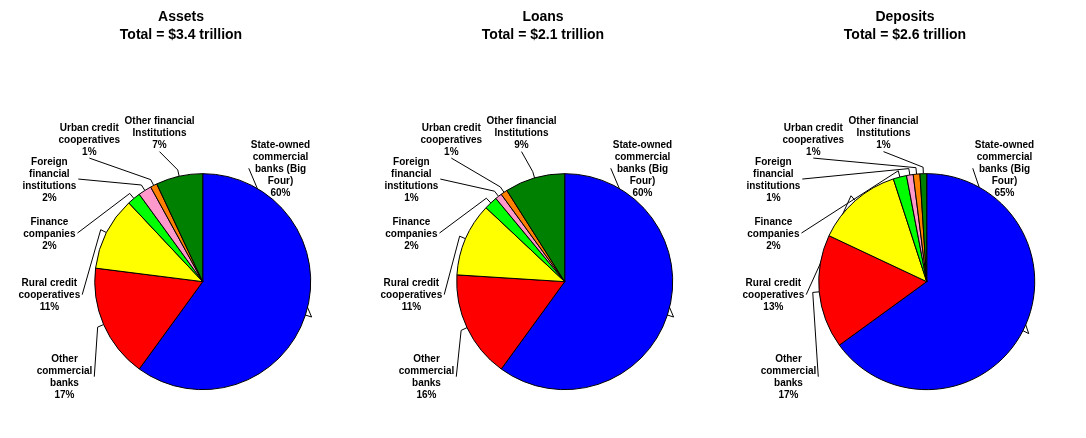 This screenshot has width=1086, height=438. I want to click on chart-subtitle: Total = $2.6 trillion, so click(905, 34).